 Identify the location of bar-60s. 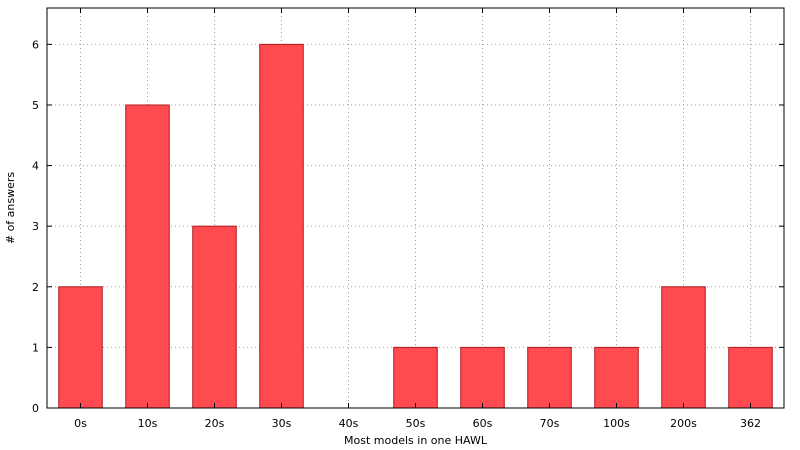
(482, 377).